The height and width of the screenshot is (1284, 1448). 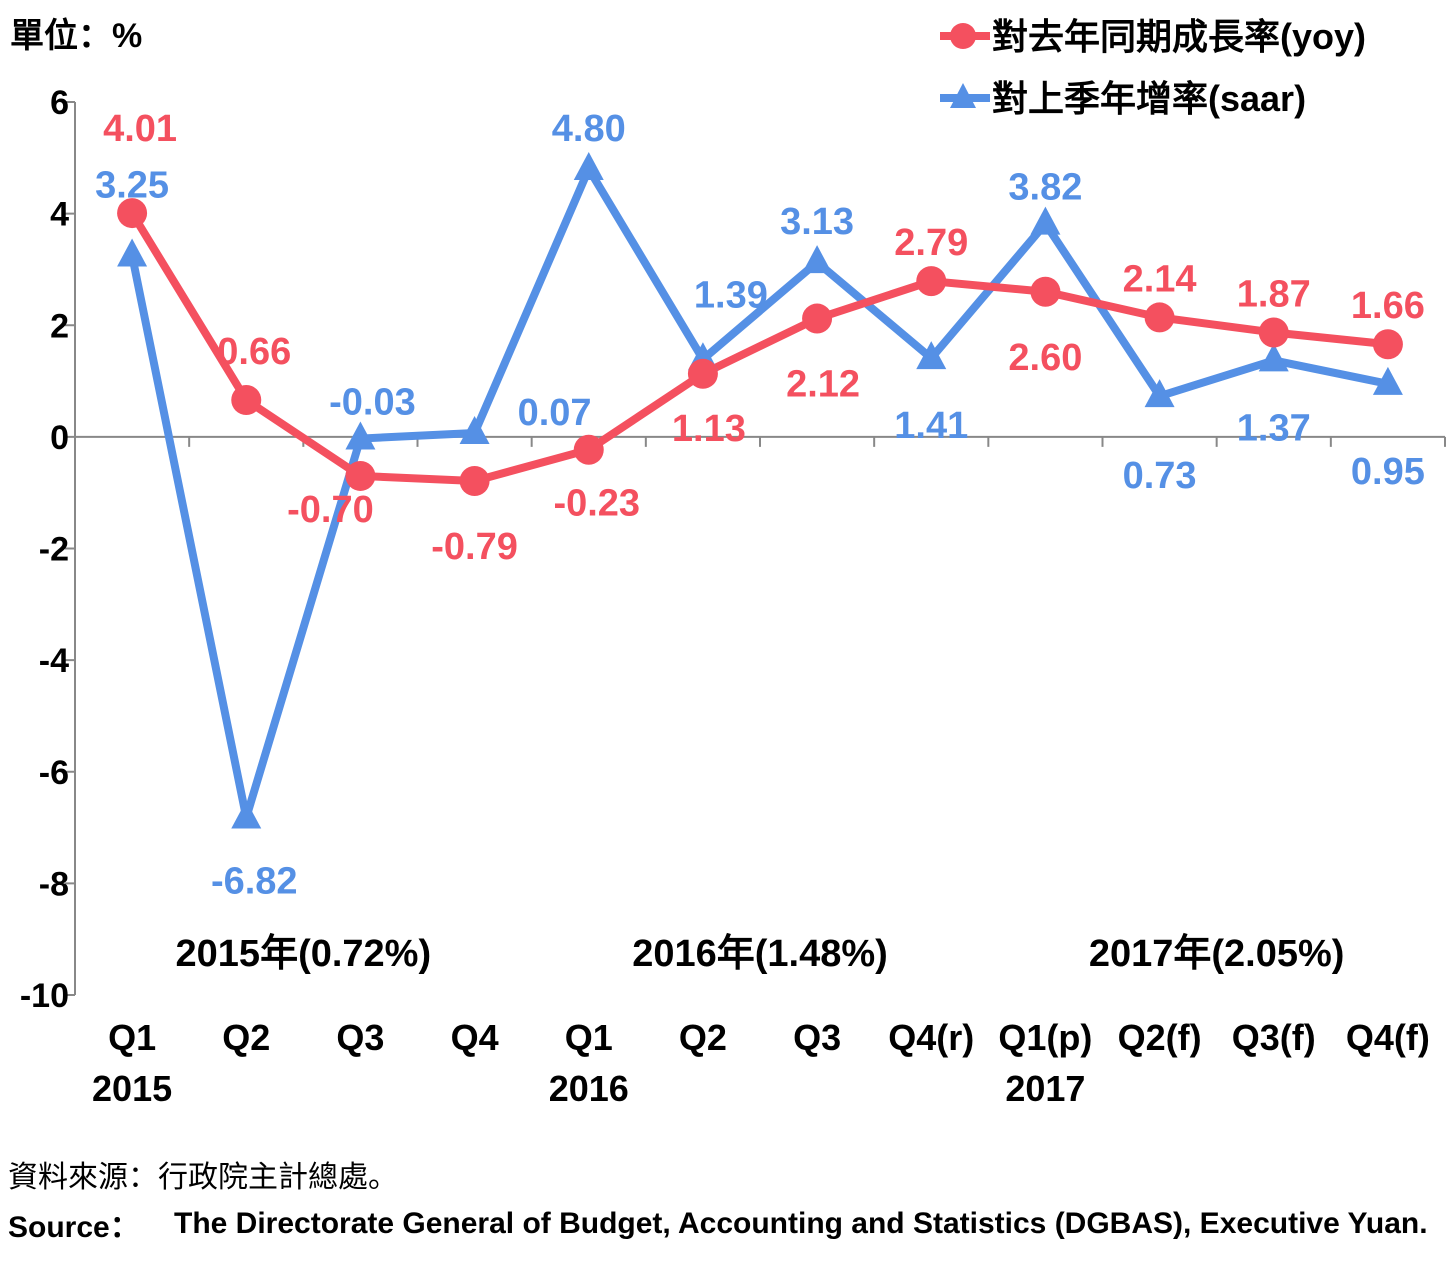 What do you see at coordinates (59, 438) in the screenshot?
I see `y-tick-label-3: 0` at bounding box center [59, 438].